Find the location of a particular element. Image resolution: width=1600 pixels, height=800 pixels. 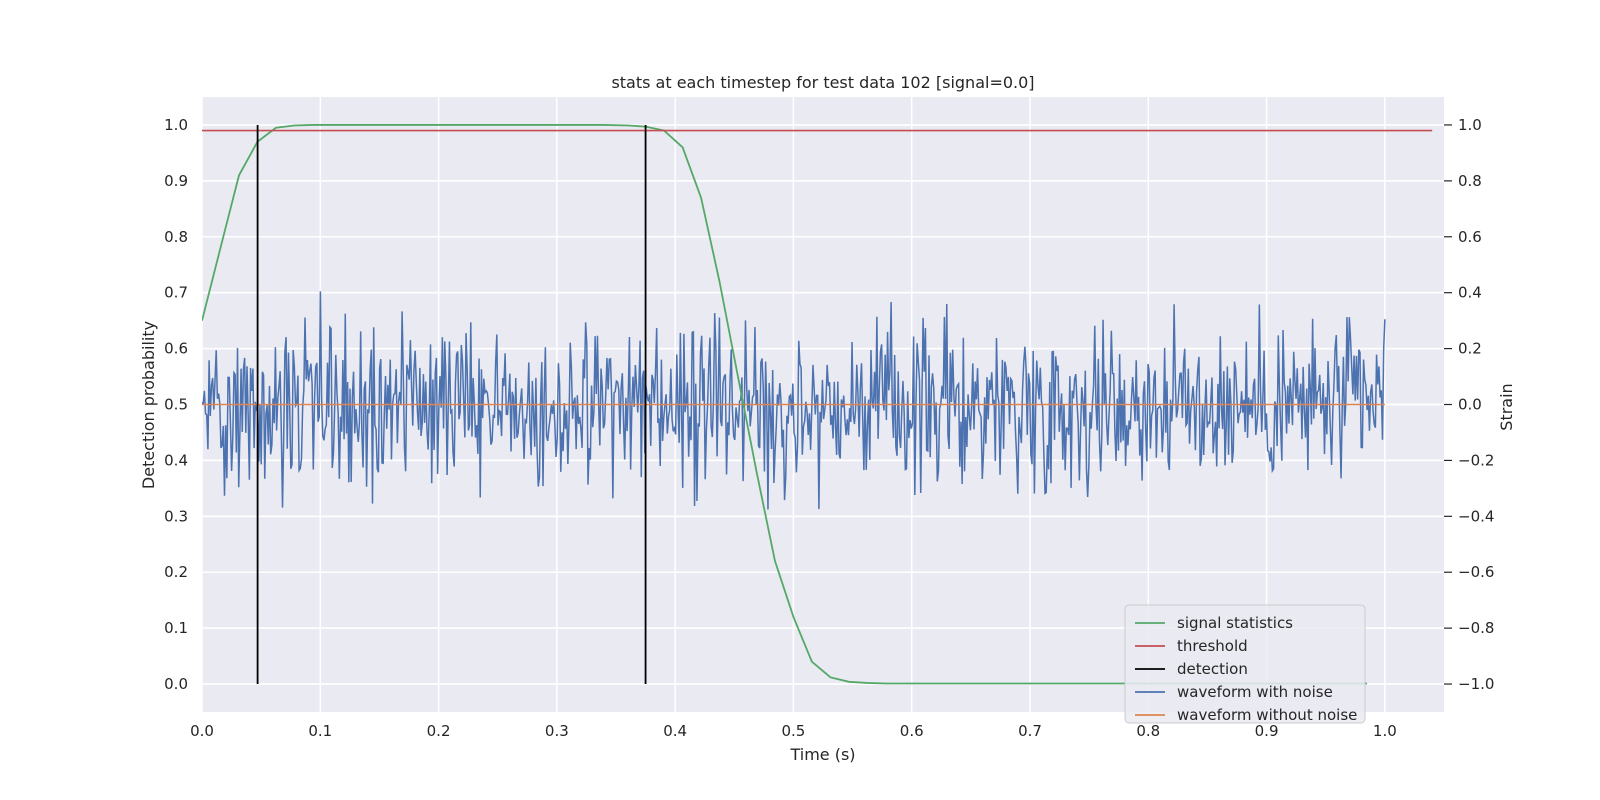

y-left-tick-label: 0.7 is located at coordinates (176, 293).